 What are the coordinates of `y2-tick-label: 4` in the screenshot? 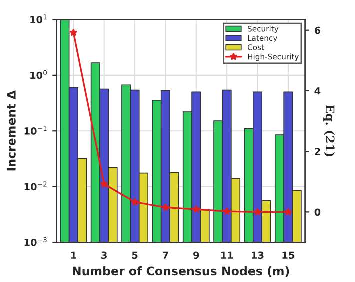 It's located at (317, 91).